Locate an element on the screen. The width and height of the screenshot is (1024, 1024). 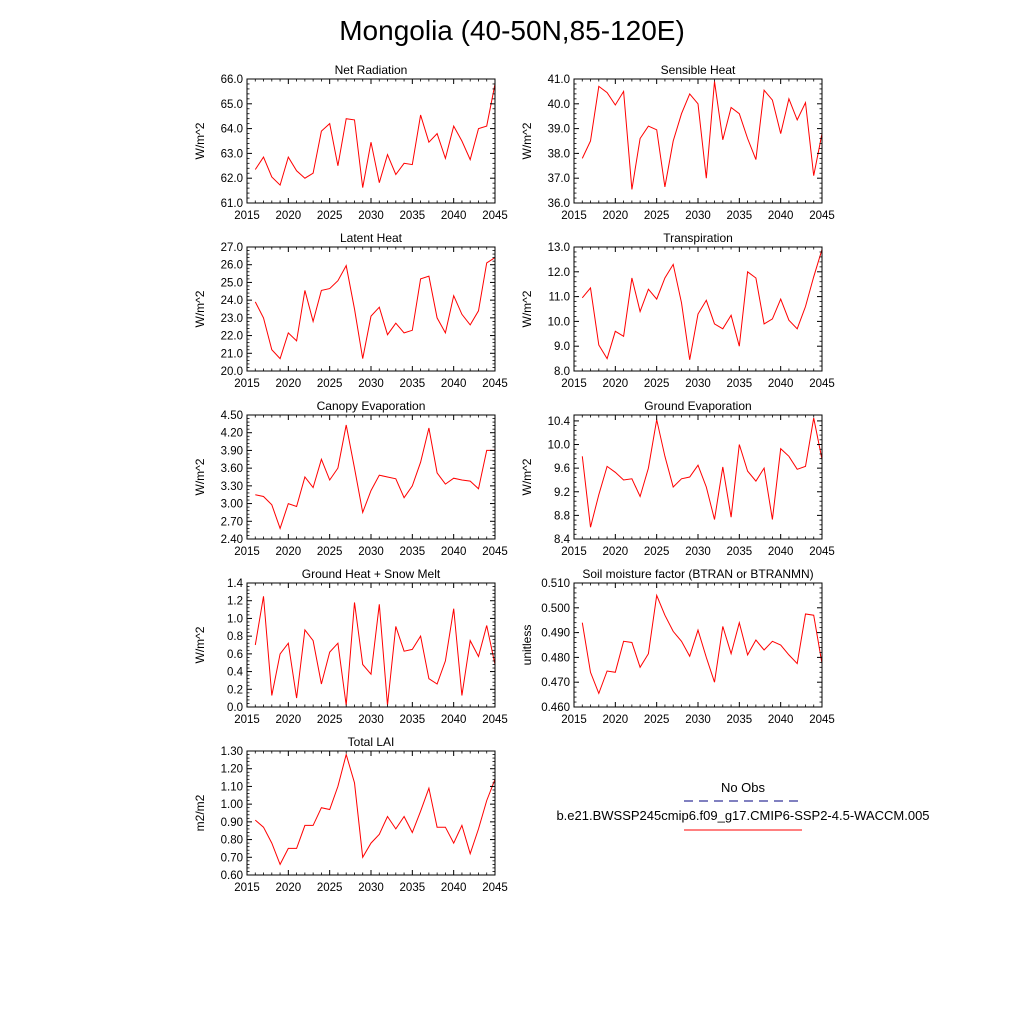
y-tick-label: 1.10 is located at coordinates (232, 787).